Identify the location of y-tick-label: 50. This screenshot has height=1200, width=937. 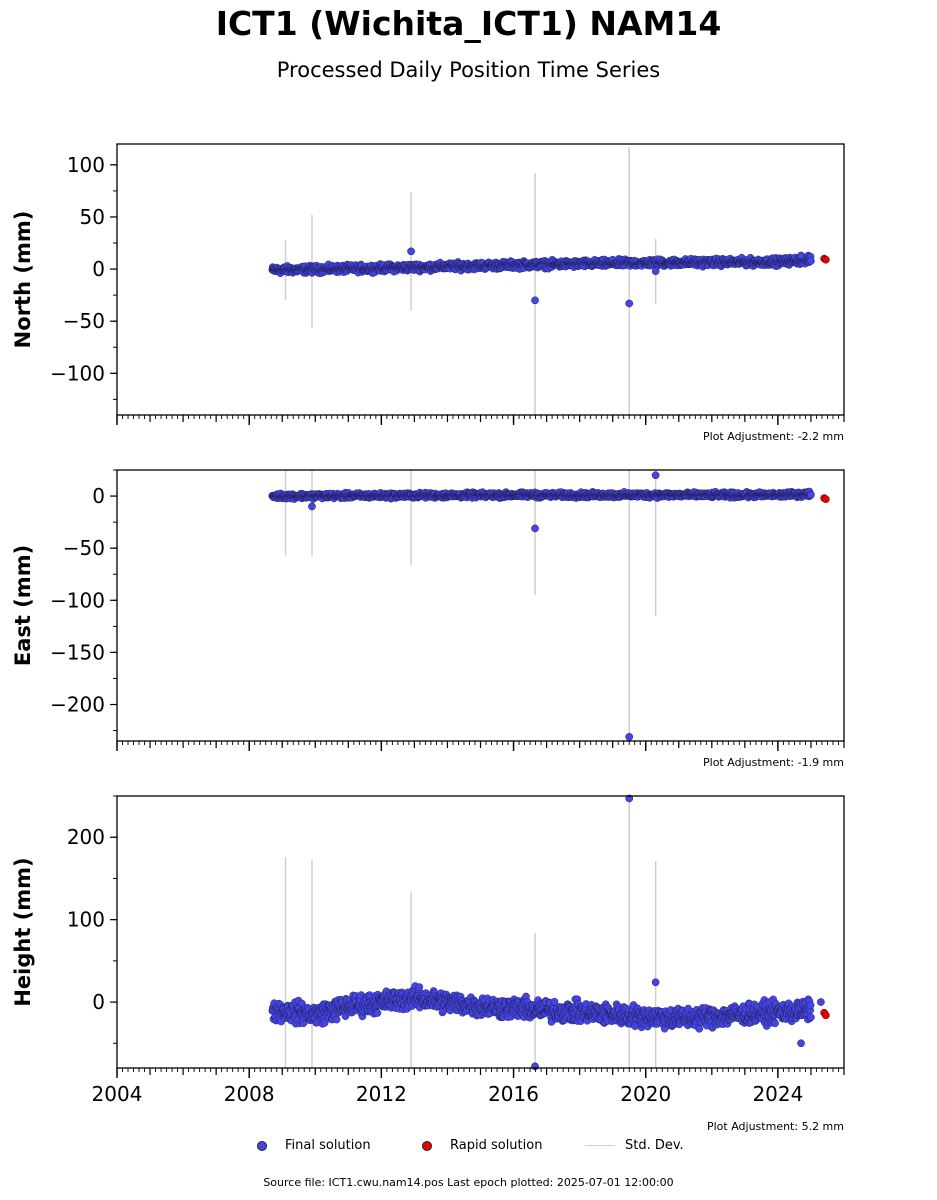
(92, 217).